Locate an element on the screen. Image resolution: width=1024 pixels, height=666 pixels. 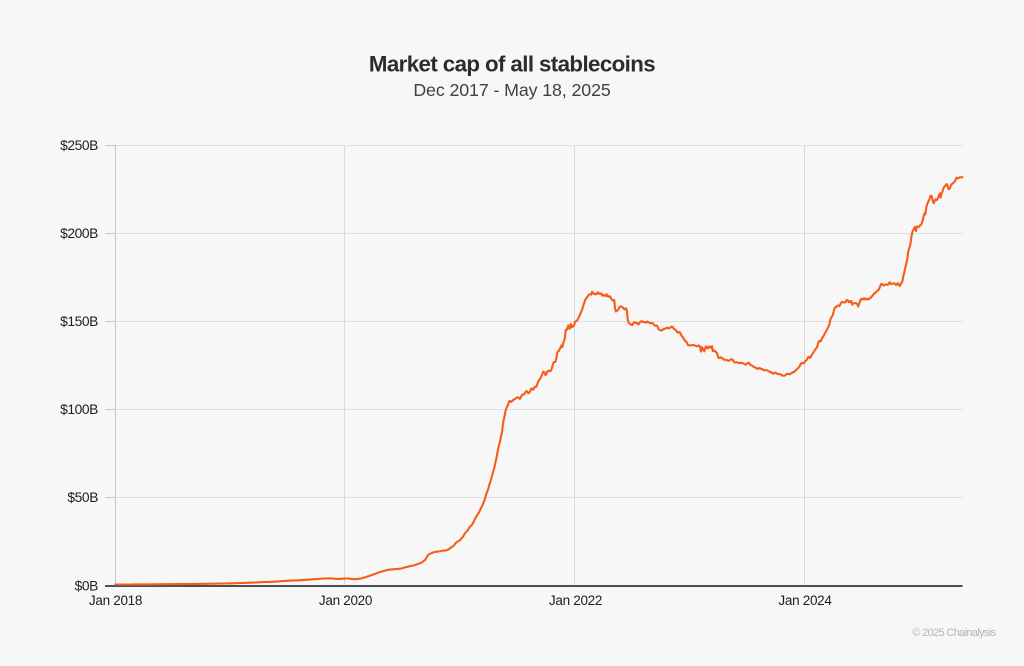
svg-text: $100B is located at coordinates (79, 409).